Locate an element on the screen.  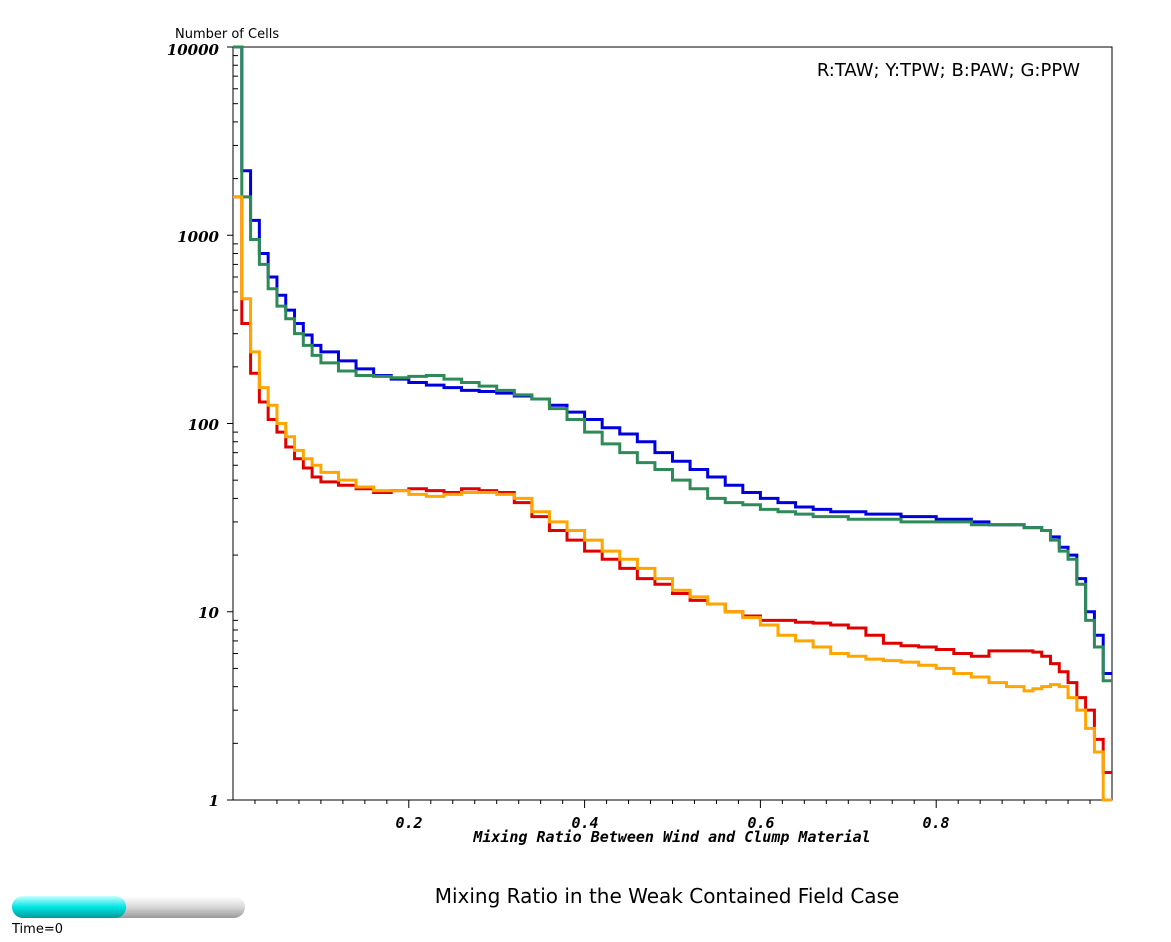
x-tick-label-0.2: 0.2 is located at coordinates (408, 823).